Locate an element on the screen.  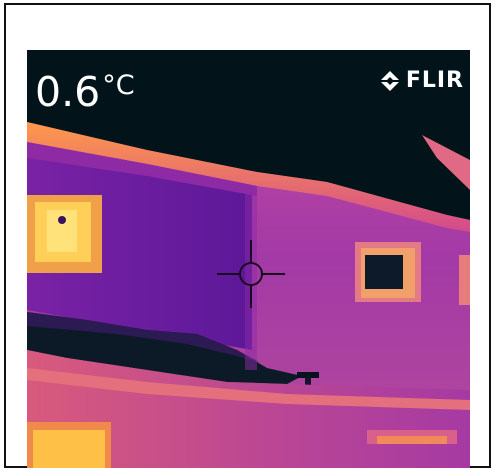
temperature-readout: 0.6°C is located at coordinates (85, 92).